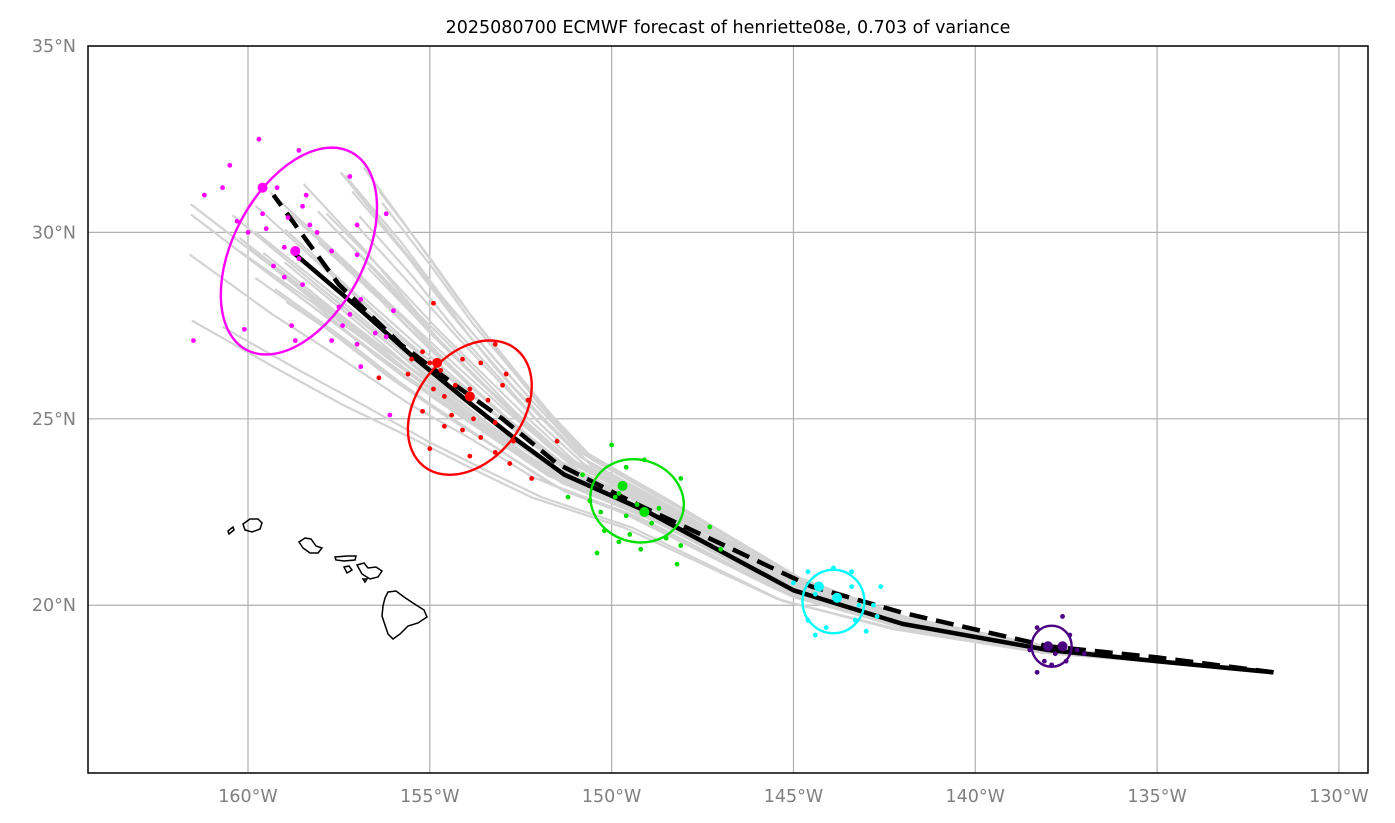 Image resolution: width=1395 pixels, height=823 pixels. Describe the element at coordinates (54, 233) in the screenshot. I see `lat-tick-label: 30°N` at that location.